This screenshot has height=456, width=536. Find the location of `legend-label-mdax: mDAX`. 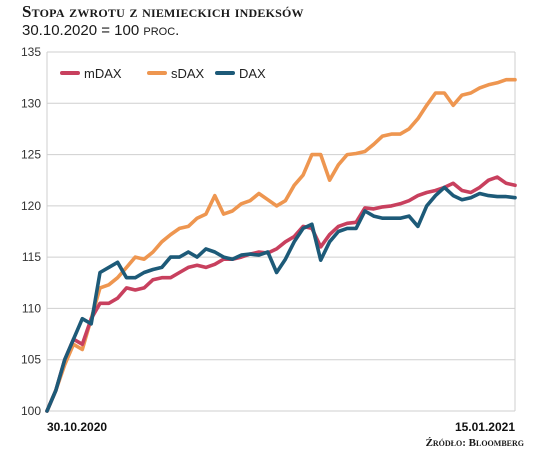

legend-label-mdax: mDAX is located at coordinates (103, 73).